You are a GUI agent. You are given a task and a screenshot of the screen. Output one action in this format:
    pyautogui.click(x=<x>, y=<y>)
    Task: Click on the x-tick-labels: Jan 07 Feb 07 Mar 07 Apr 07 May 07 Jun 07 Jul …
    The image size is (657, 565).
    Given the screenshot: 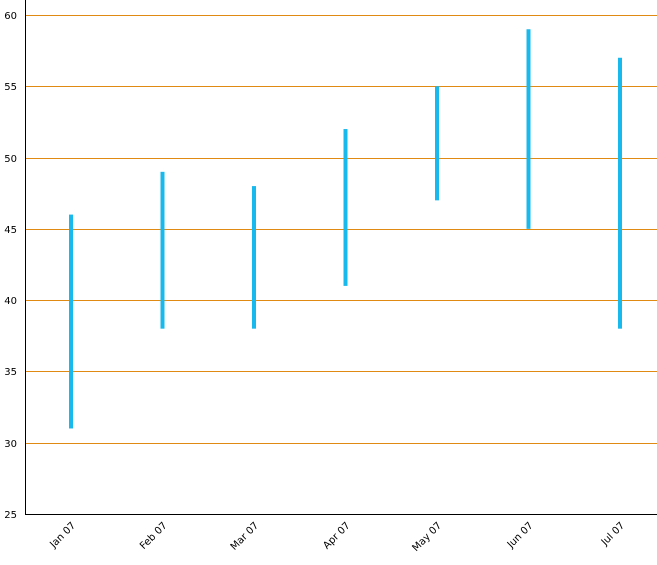 What is the action you would take?
    pyautogui.click(x=337, y=537)
    